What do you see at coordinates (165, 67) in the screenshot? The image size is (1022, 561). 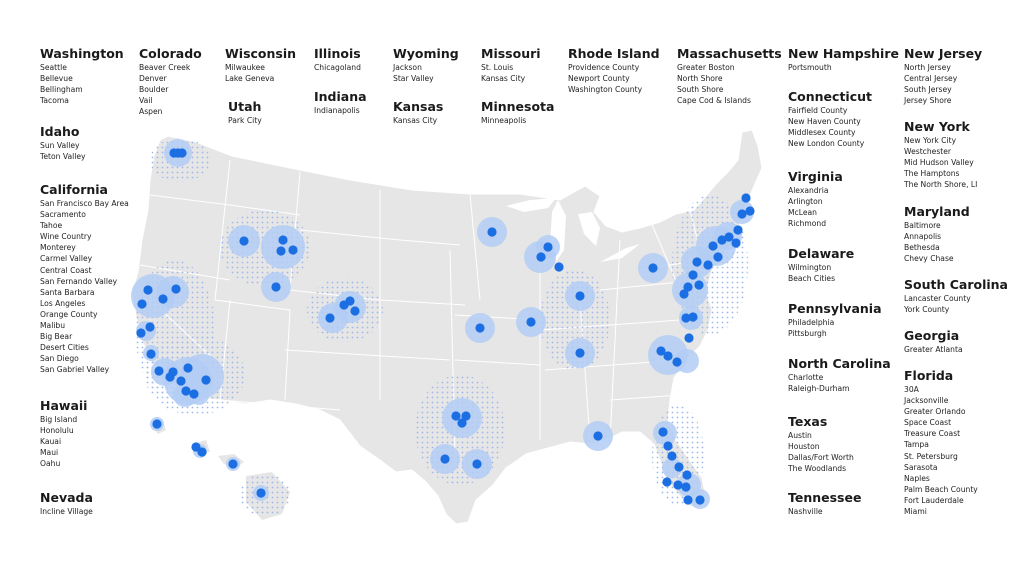 I see `city-name: Beaver Creek` at bounding box center [165, 67].